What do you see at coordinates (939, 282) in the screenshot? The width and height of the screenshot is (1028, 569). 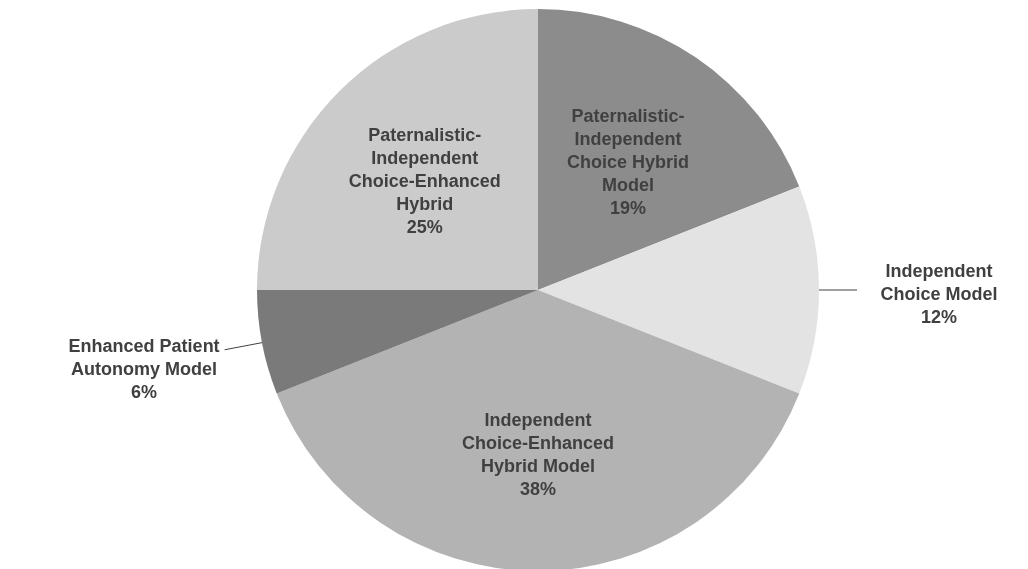 I see `slice-label: Independent Choice Model` at bounding box center [939, 282].